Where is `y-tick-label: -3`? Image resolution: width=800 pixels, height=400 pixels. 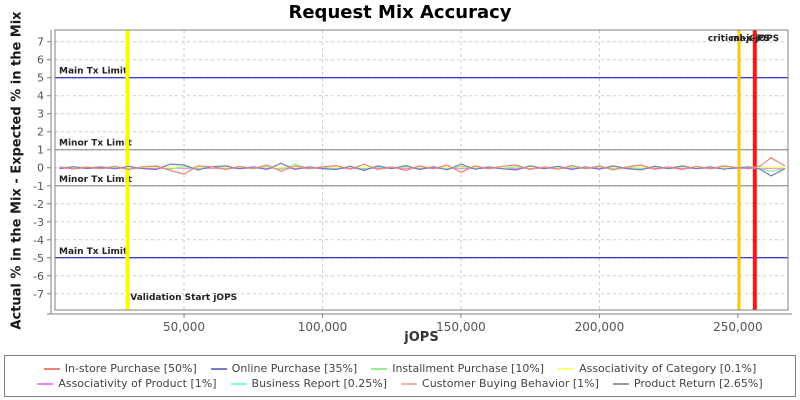 y-tick-label: -3 is located at coordinates (38, 222).